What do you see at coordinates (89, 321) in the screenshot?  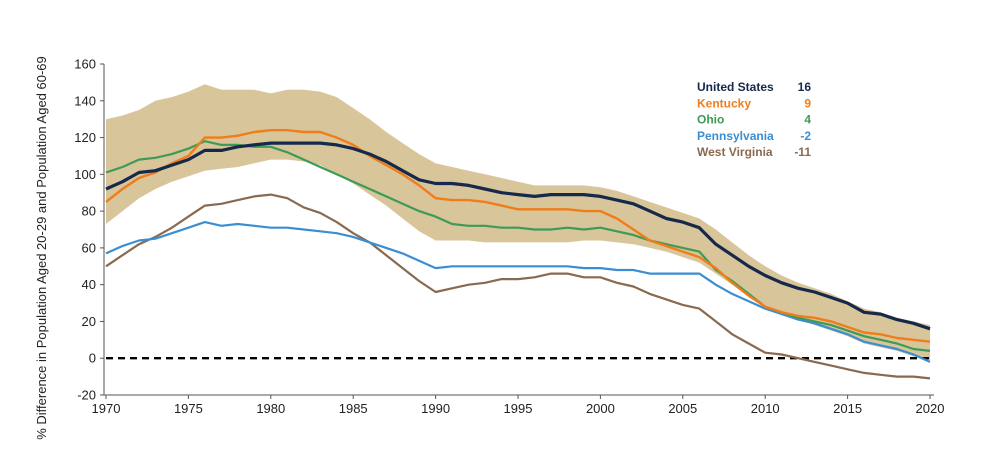 I see `y-tick-label: 20` at bounding box center [89, 321].